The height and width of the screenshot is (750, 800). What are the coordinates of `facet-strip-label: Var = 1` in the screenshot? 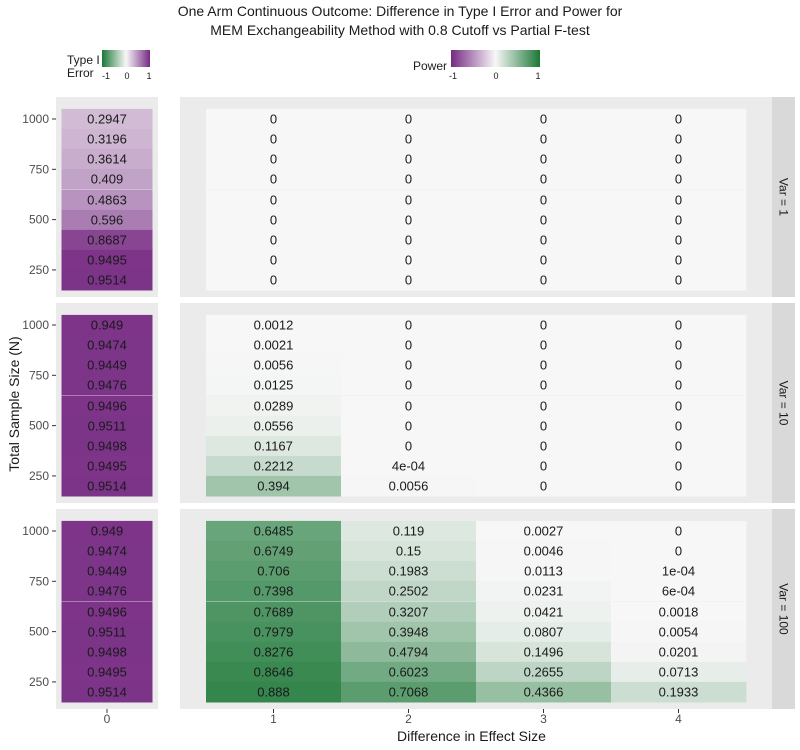 It's located at (784, 197).